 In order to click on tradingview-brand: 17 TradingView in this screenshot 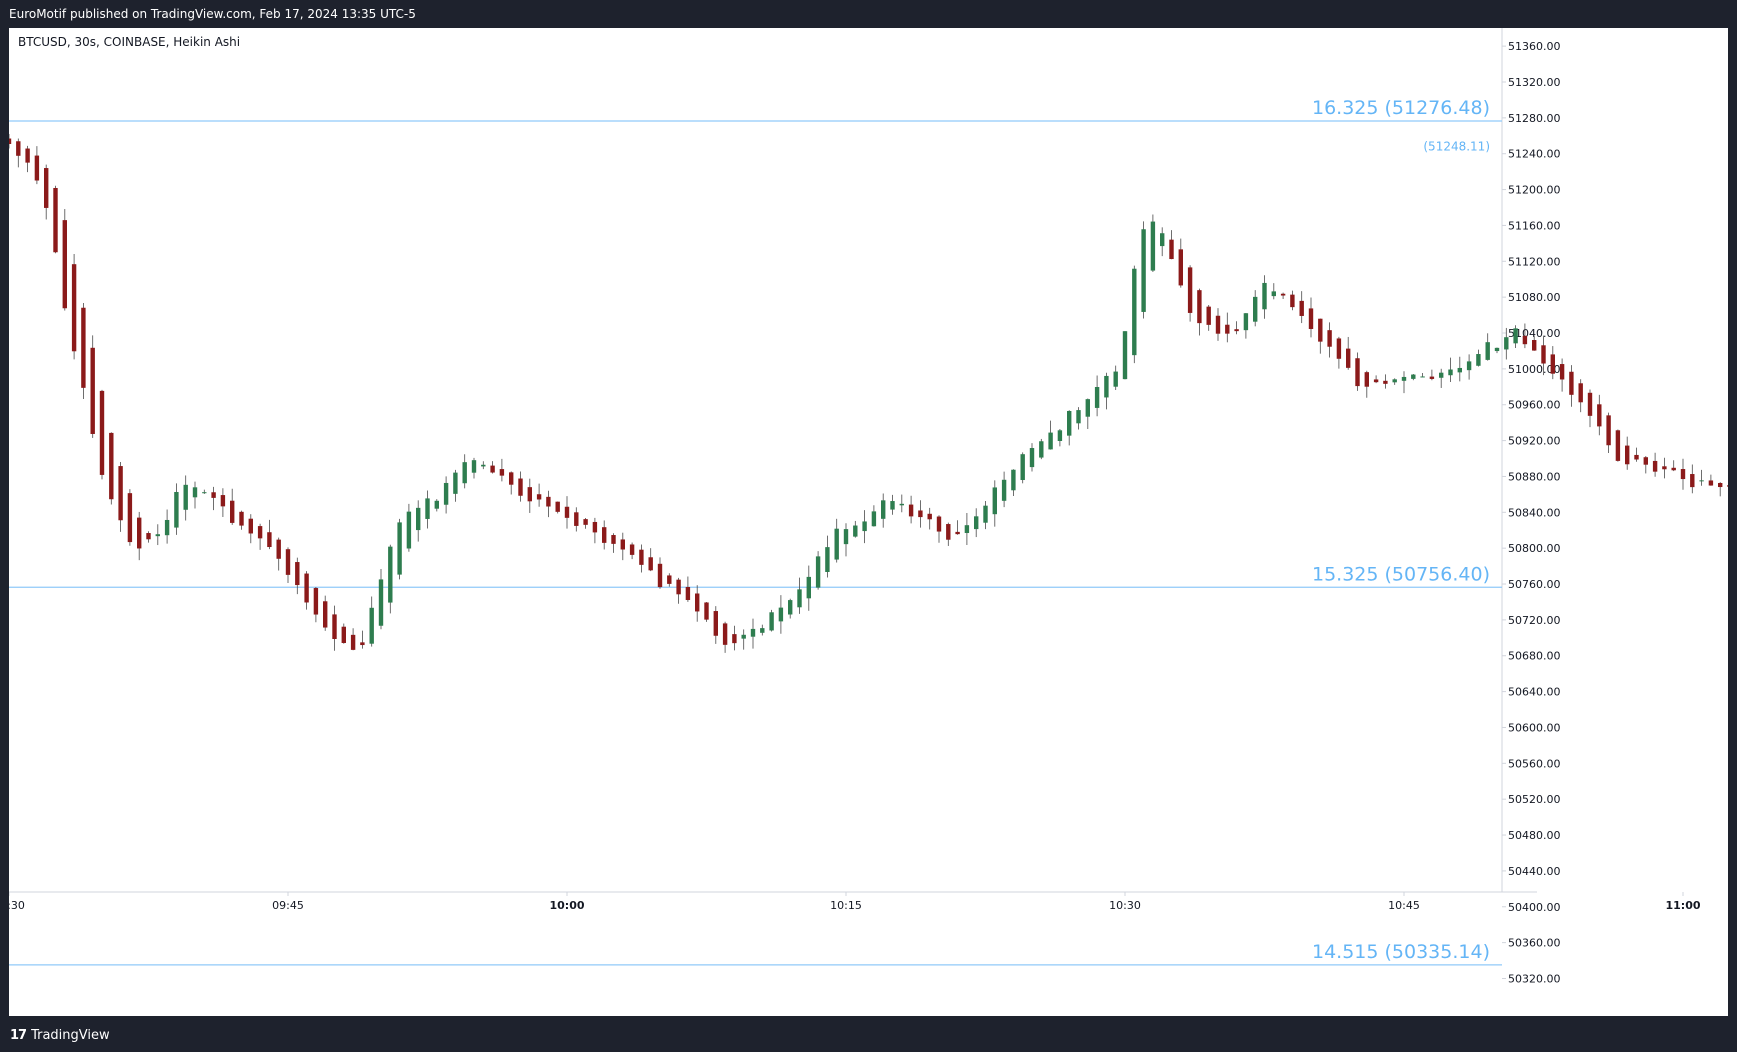, I will do `click(60, 1035)`.